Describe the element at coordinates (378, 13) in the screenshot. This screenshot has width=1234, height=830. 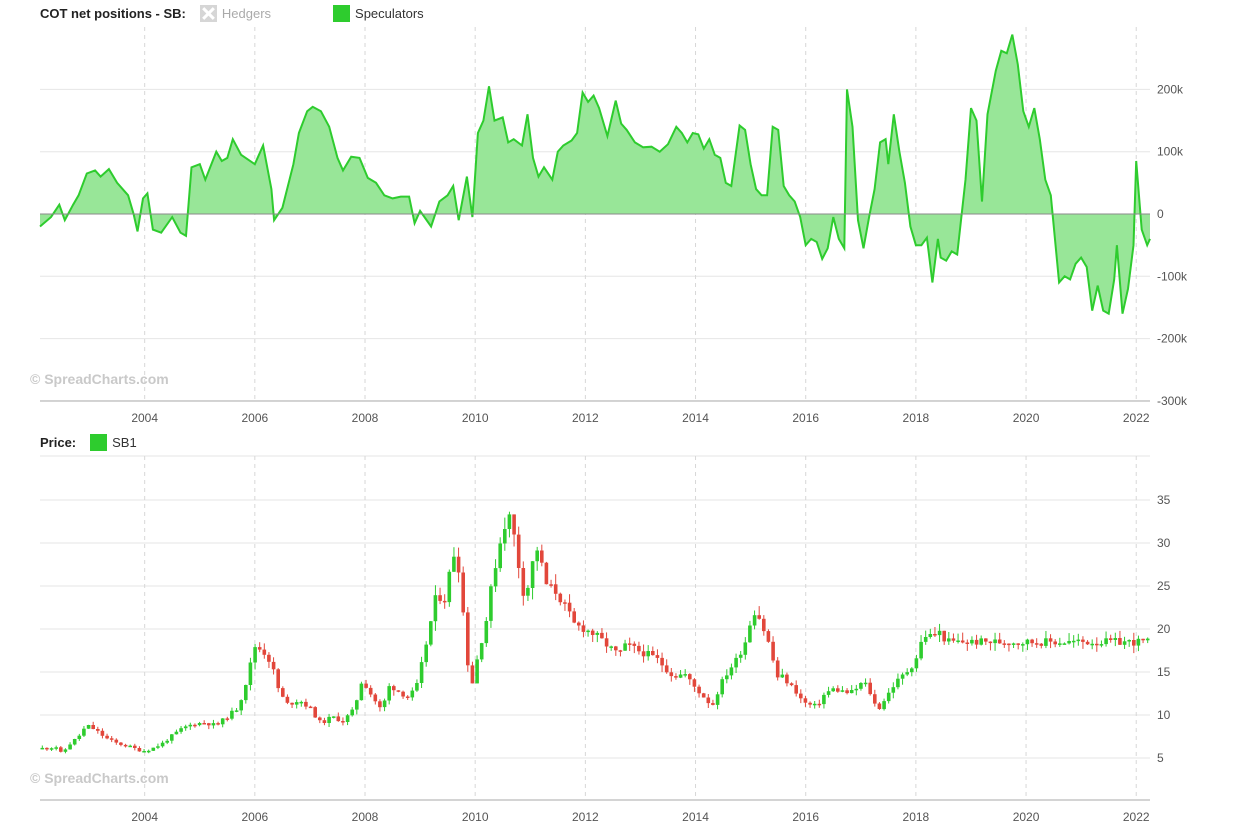
I see `legend-item-speculators: Speculators` at that location.